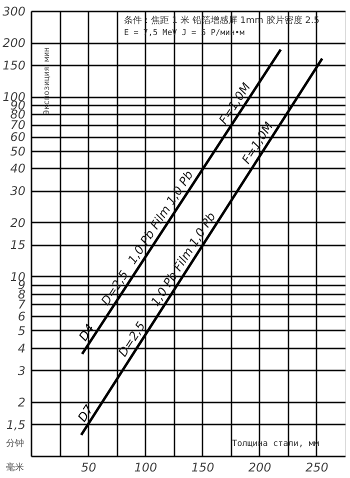 The width and height of the screenshot is (350, 478). Describe the element at coordinates (18, 191) in the screenshot. I see `y-tick-label: 30` at that location.